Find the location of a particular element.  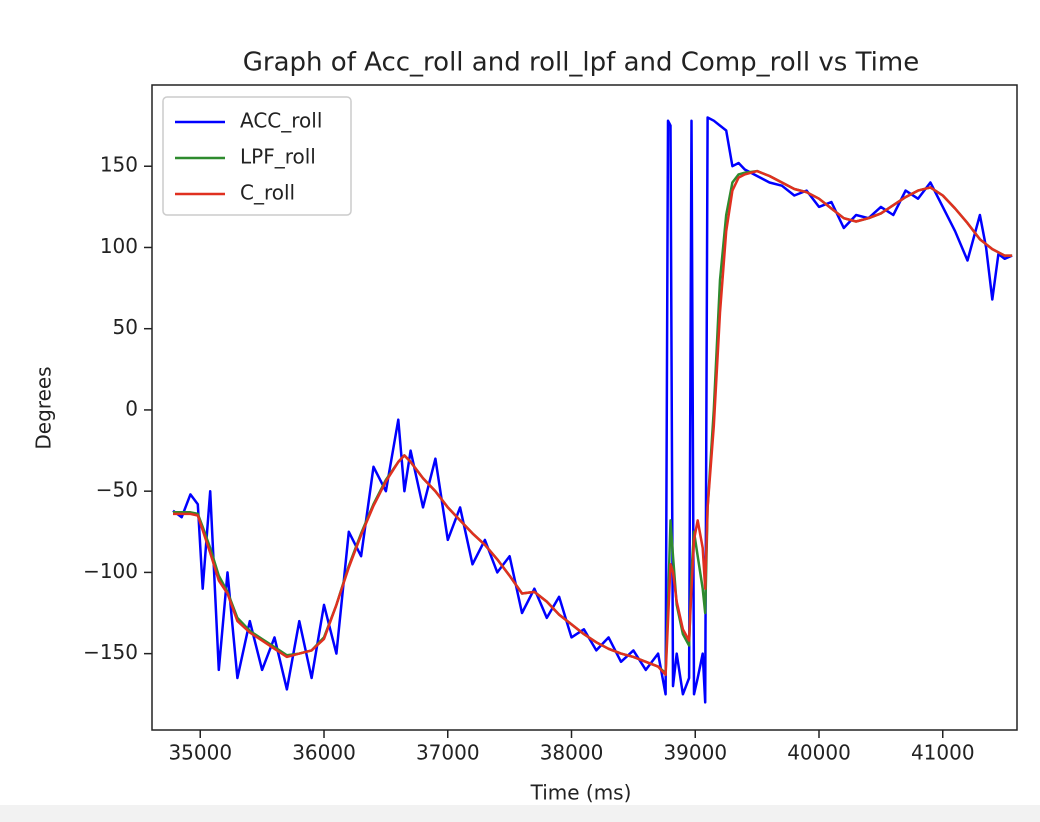

y-tick-label: 100 is located at coordinates (119, 246).